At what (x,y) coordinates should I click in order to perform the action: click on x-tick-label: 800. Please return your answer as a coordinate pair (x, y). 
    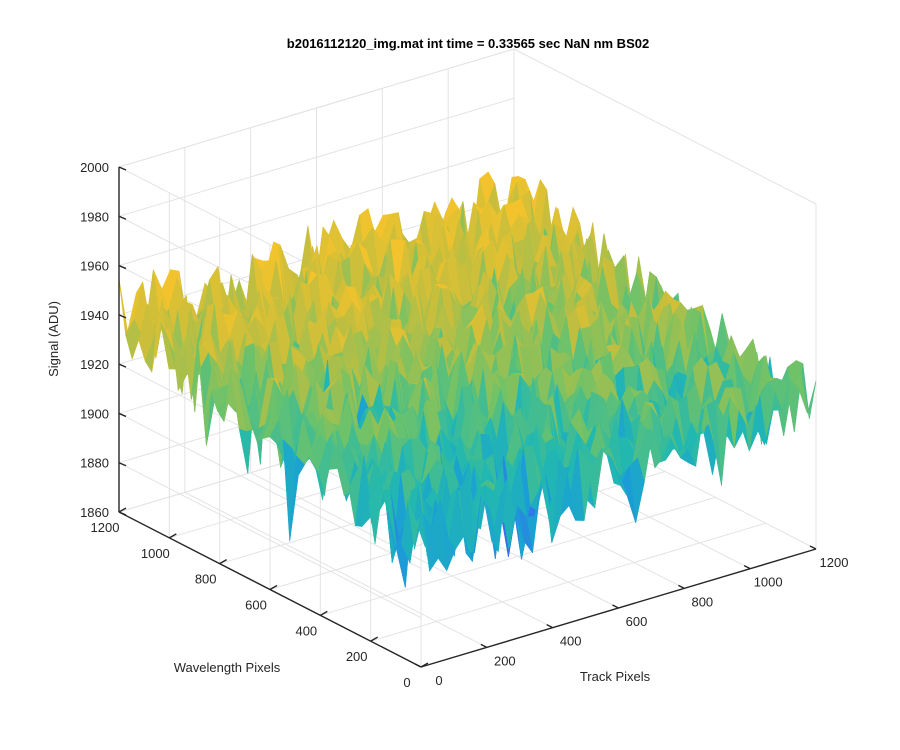
    Looking at the image, I should click on (702, 601).